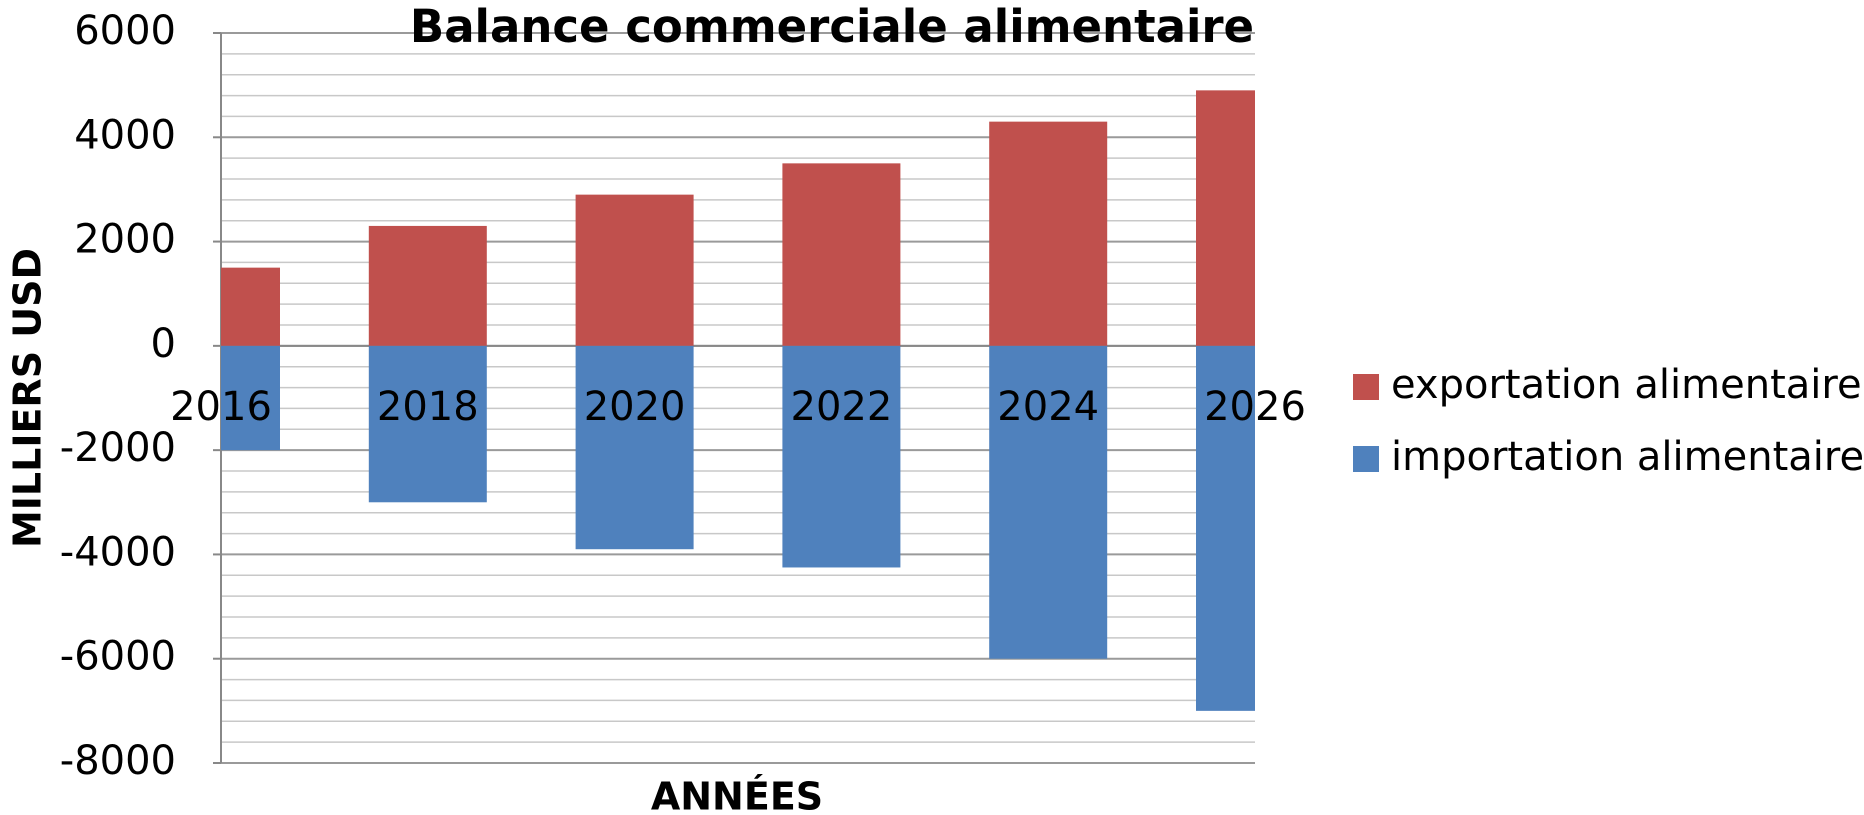 The height and width of the screenshot is (815, 1864). What do you see at coordinates (1627, 457) in the screenshot?
I see `legend-label: importation alimentaire` at bounding box center [1627, 457].